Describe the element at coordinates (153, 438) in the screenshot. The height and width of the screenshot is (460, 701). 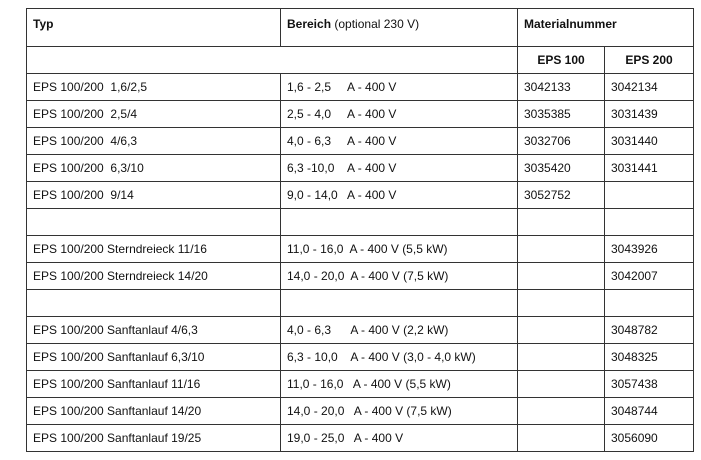
I see `table-cell: EPS 100/200 Sanftanlauf 19/25` at that location.